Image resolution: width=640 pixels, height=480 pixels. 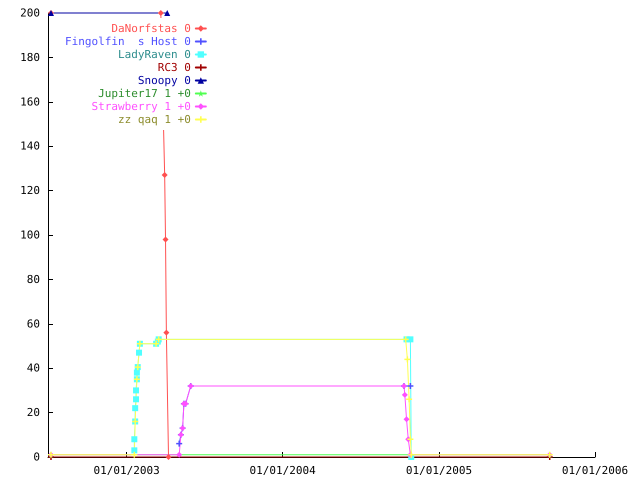 What do you see at coordinates (439, 470) in the screenshot?
I see `x-tick-label: 01/01/2005` at bounding box center [439, 470].